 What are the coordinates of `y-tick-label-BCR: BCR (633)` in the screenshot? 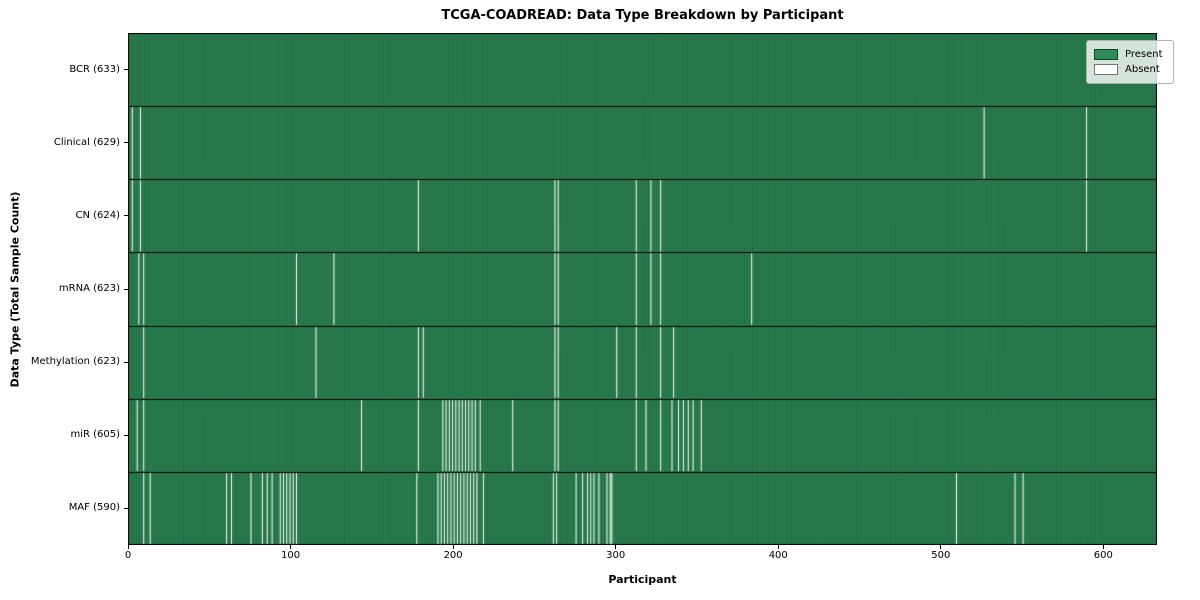 It's located at (94, 69).